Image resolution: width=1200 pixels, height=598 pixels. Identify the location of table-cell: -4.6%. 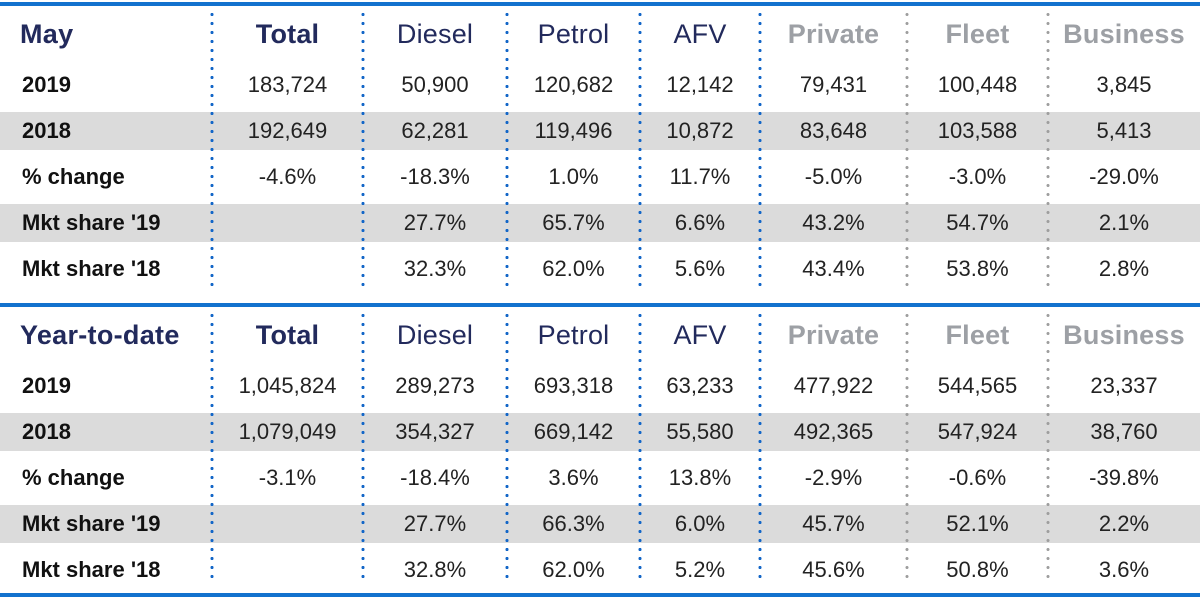
(287, 176).